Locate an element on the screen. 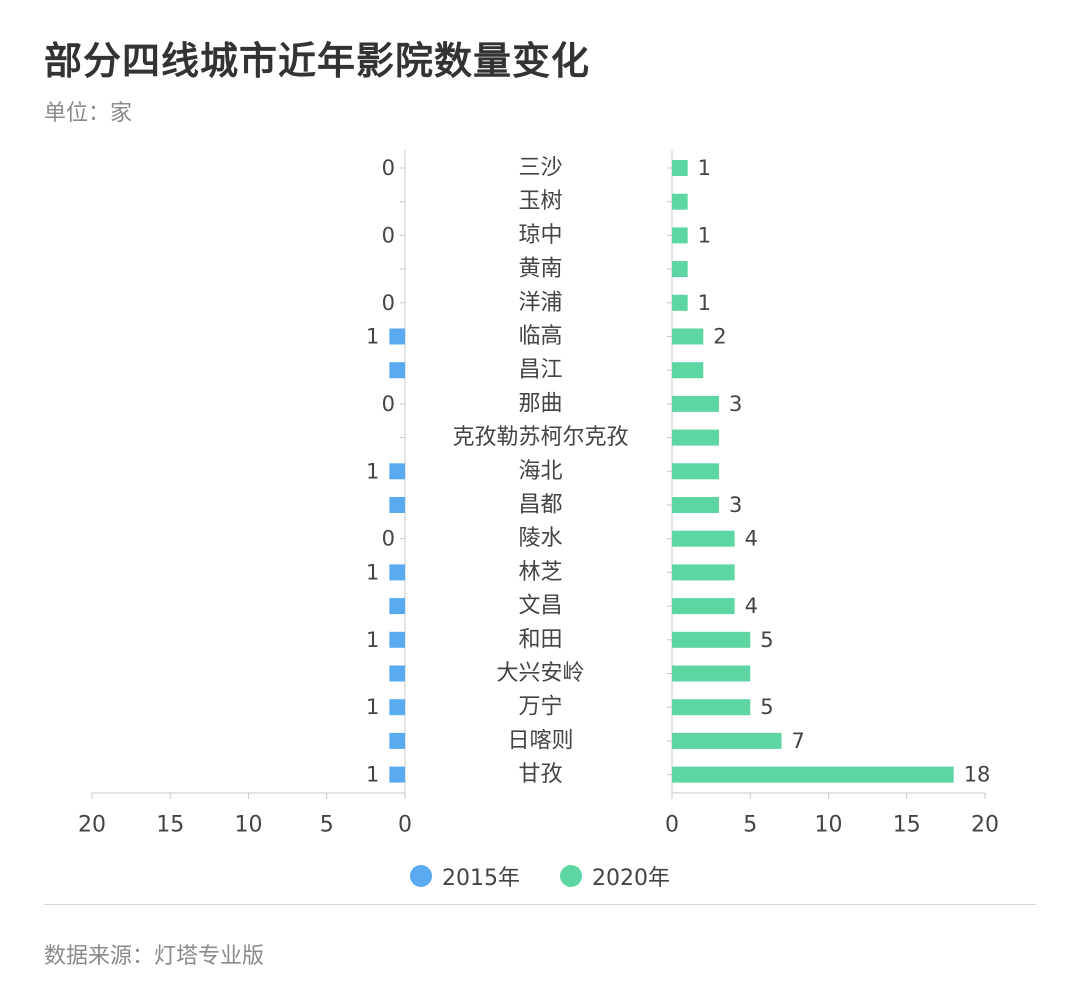  category-label: 临高 is located at coordinates (540, 336).